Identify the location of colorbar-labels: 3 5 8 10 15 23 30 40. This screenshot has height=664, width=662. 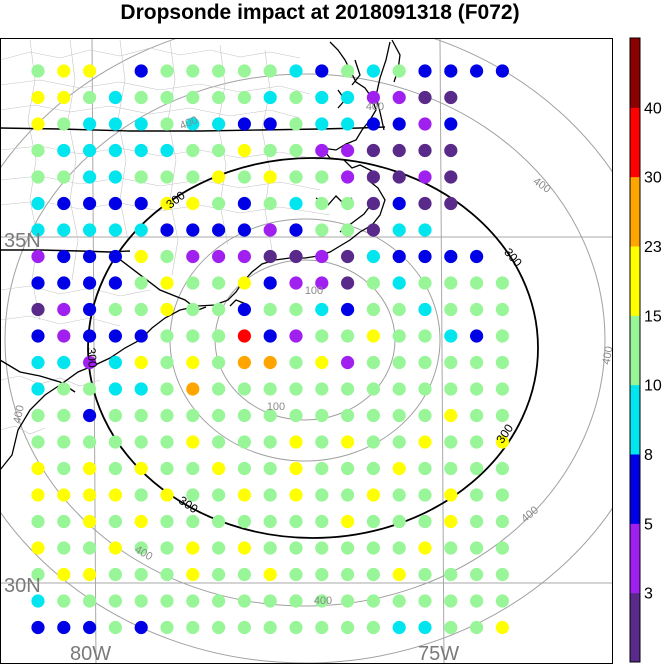
(653, 351).